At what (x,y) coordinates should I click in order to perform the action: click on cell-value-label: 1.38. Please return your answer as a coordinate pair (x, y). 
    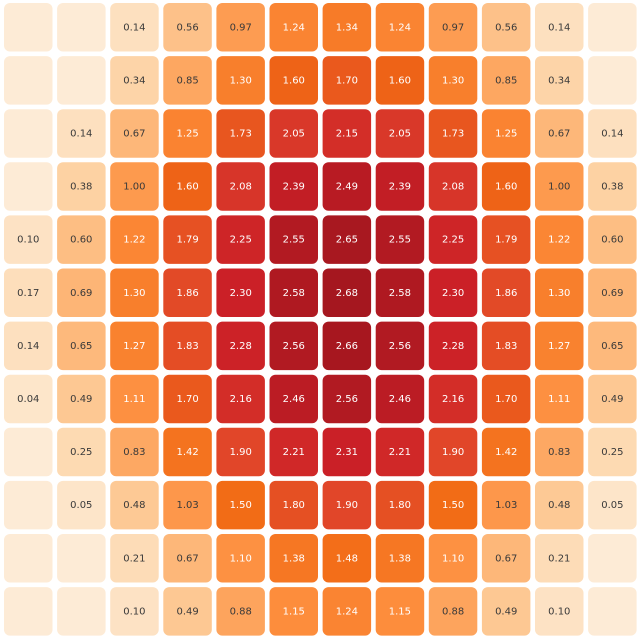
    Looking at the image, I should click on (400, 558).